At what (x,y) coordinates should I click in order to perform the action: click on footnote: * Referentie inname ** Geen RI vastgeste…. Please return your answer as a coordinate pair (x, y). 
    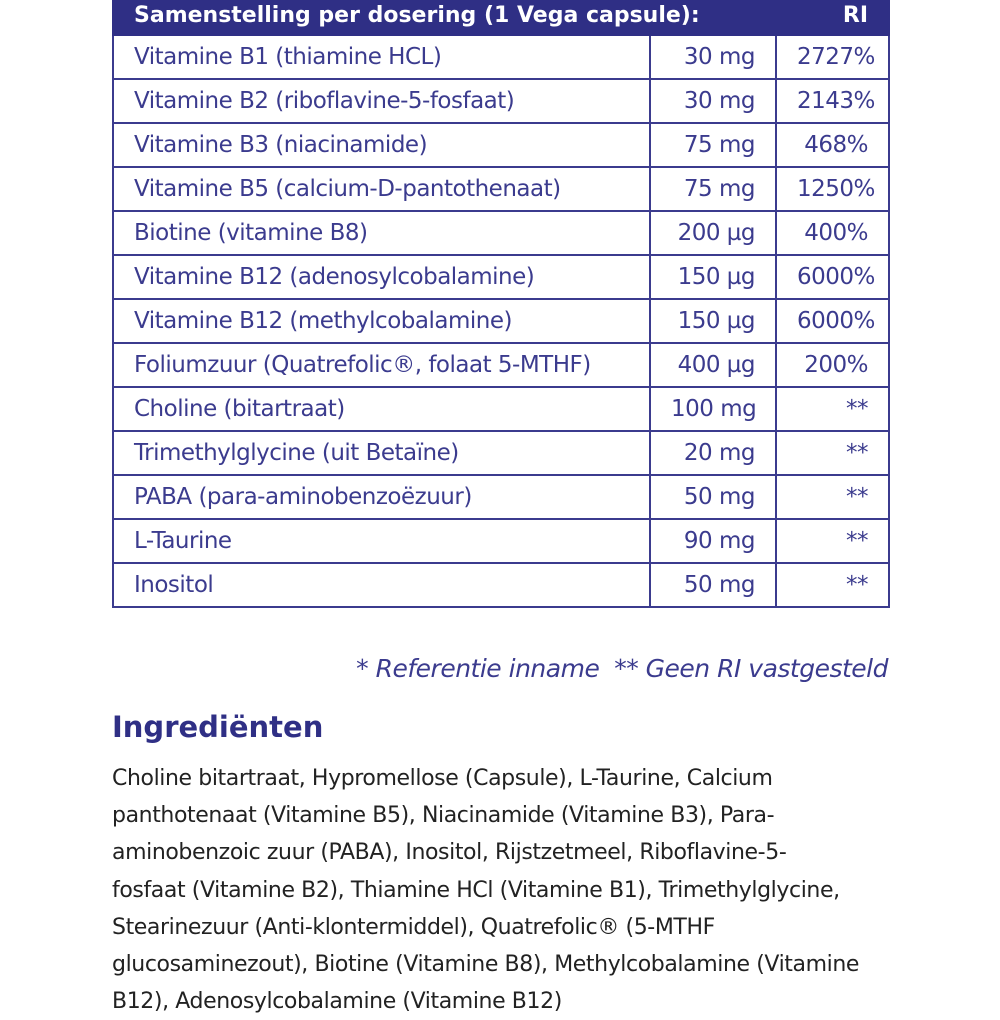
    Looking at the image, I should click on (622, 668).